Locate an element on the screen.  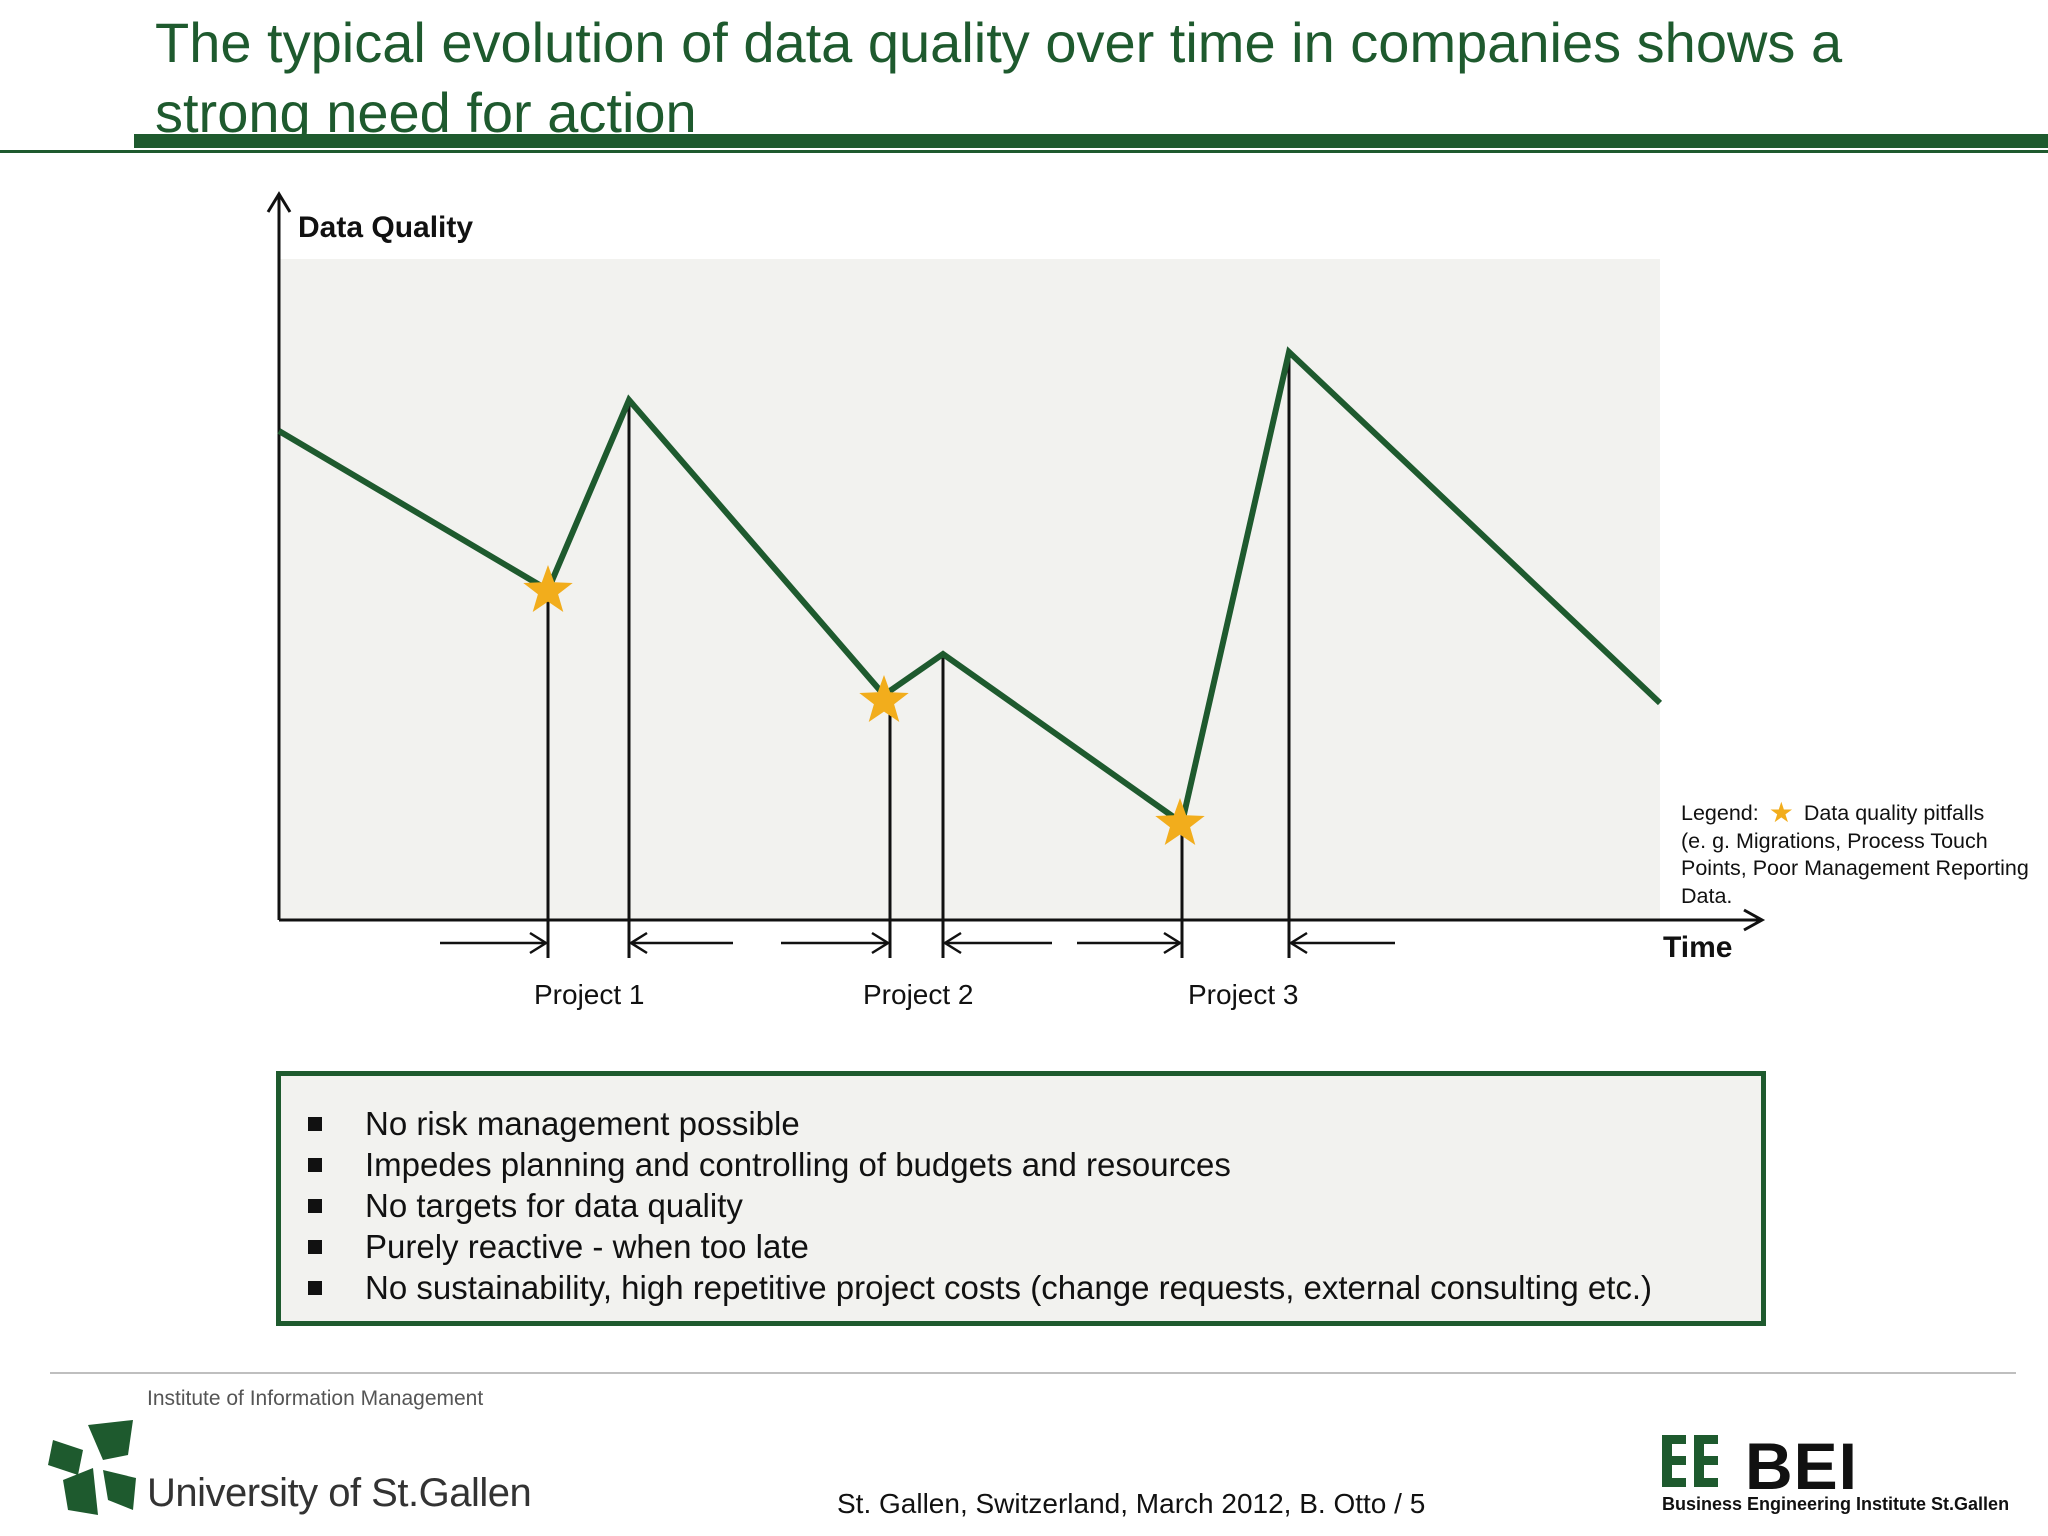
legend-star-icon: ★ is located at coordinates (1781, 812).